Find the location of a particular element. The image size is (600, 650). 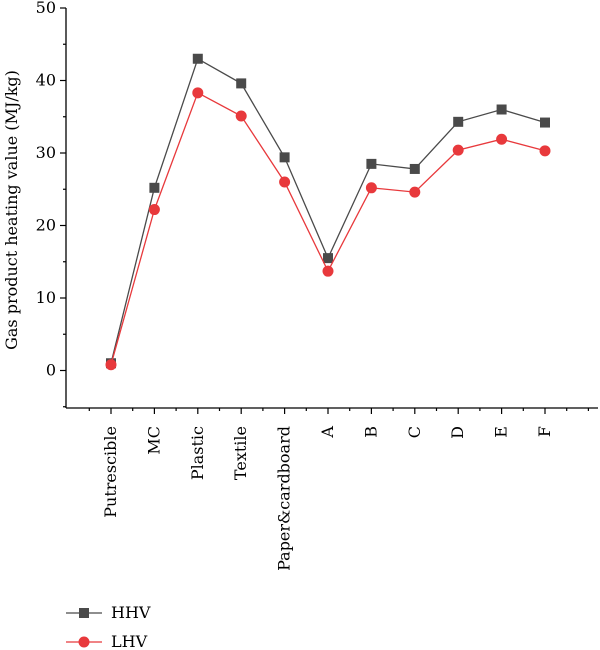

x-tick-label: E is located at coordinates (501, 432).